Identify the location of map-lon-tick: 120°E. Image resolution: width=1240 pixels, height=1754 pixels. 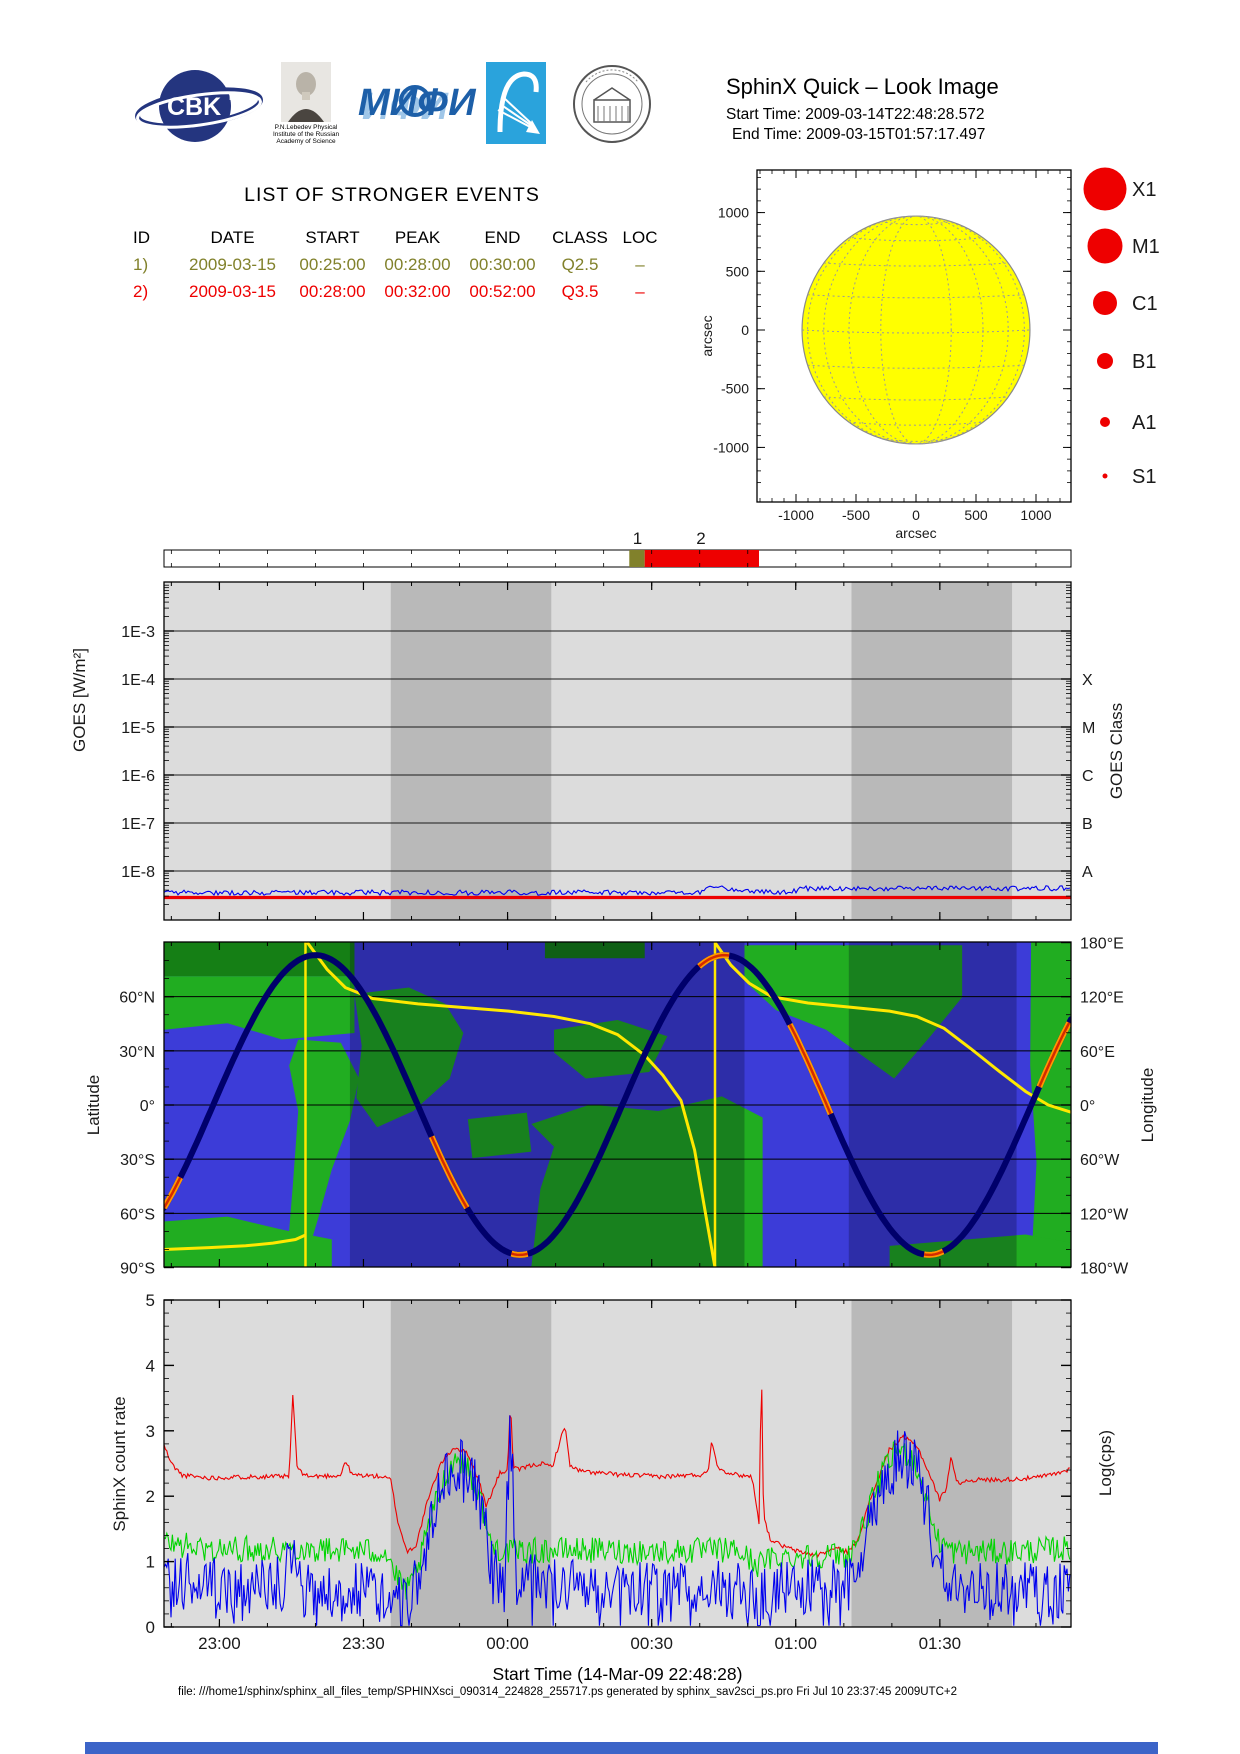
(1102, 998).